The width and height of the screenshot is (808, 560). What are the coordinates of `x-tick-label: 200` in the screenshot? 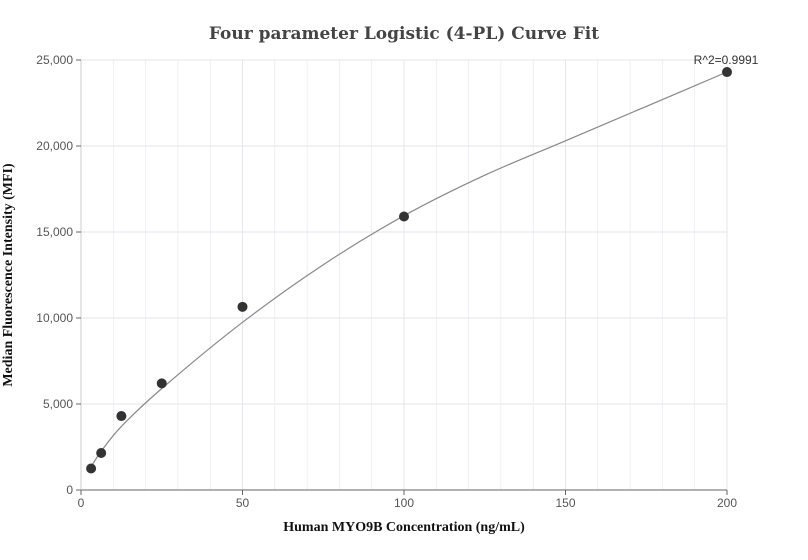 It's located at (727, 503).